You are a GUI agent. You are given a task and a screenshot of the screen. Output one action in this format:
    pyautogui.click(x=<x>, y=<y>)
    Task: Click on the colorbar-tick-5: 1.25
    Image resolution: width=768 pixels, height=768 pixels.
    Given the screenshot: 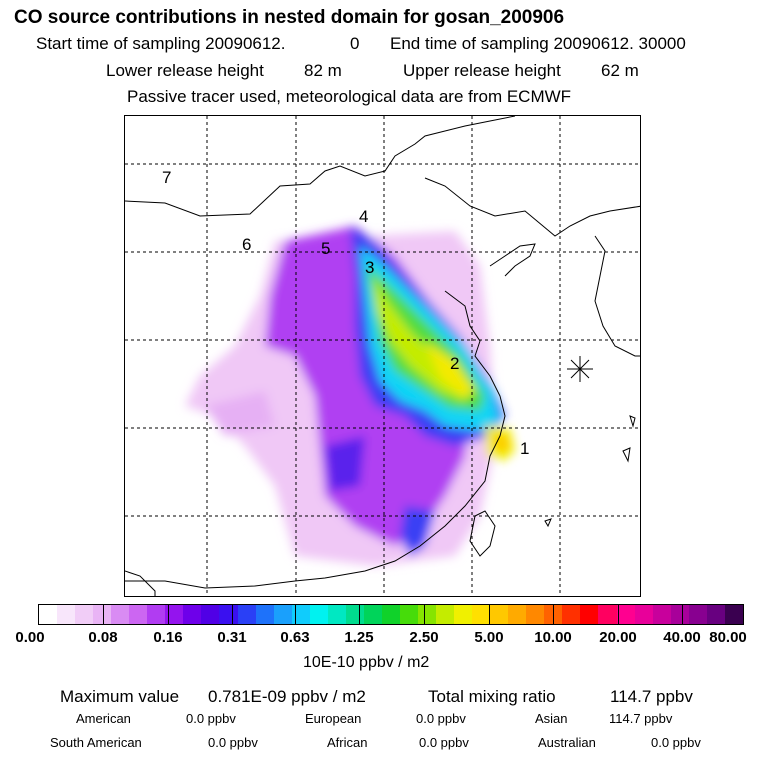 What is the action you would take?
    pyautogui.click(x=359, y=637)
    